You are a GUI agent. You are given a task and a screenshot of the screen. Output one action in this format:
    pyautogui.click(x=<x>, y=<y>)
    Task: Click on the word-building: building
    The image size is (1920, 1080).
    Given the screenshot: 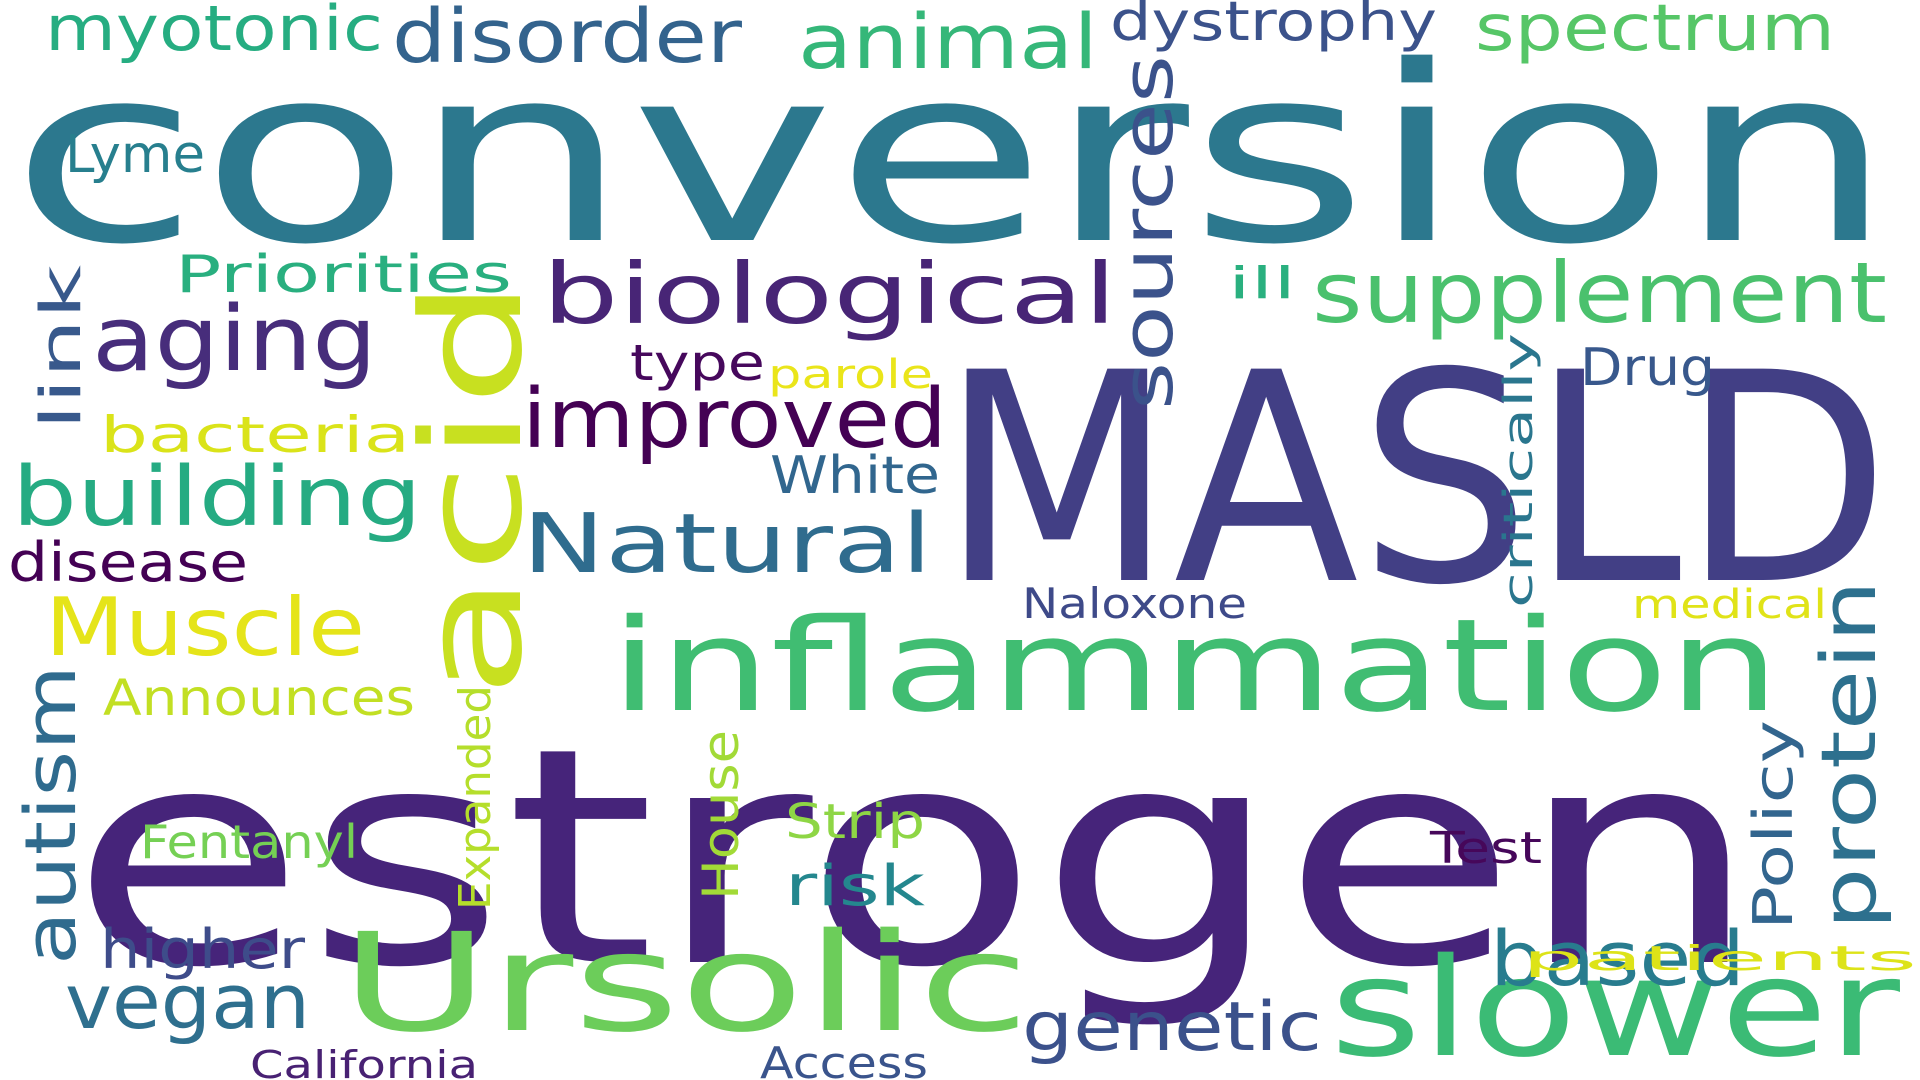 What is the action you would take?
    pyautogui.click(x=217, y=497)
    